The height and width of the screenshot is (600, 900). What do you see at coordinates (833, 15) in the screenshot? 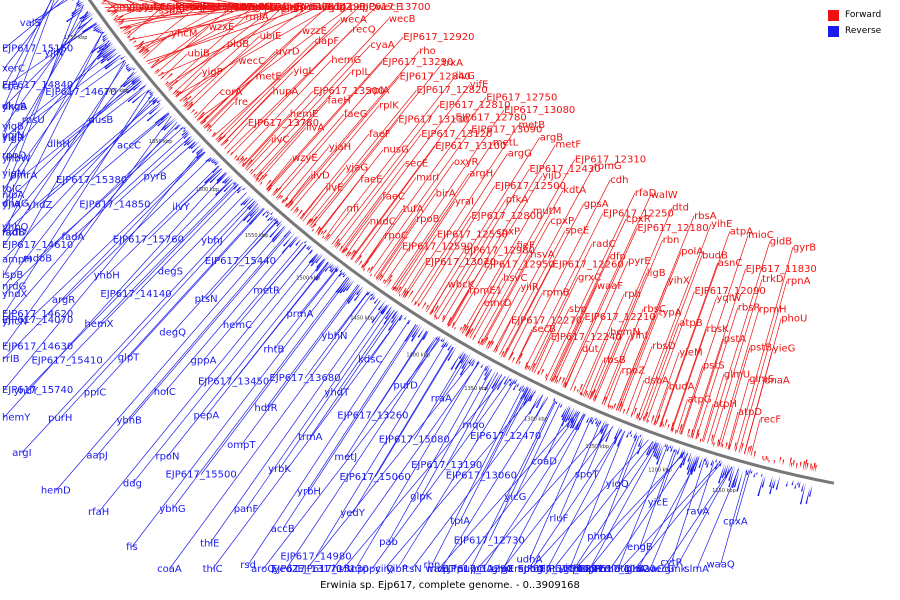
I see `legend-forward-swatch` at bounding box center [833, 15].